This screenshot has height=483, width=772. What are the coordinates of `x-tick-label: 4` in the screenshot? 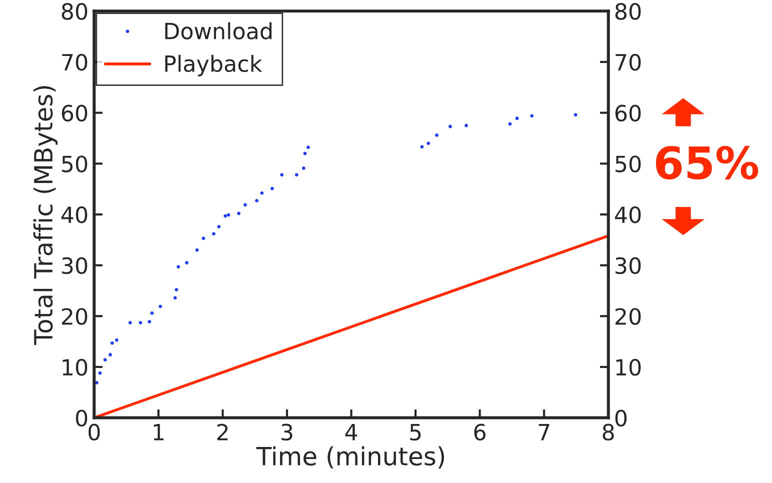 It's located at (351, 432).